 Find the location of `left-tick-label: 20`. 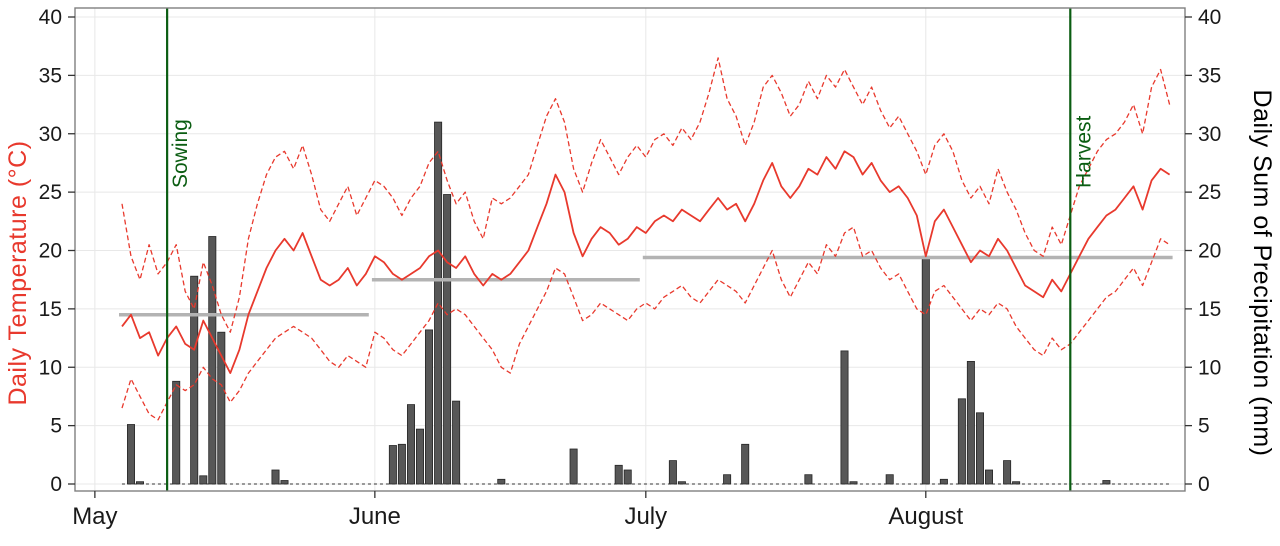

left-tick-label: 20 is located at coordinates (50, 251).